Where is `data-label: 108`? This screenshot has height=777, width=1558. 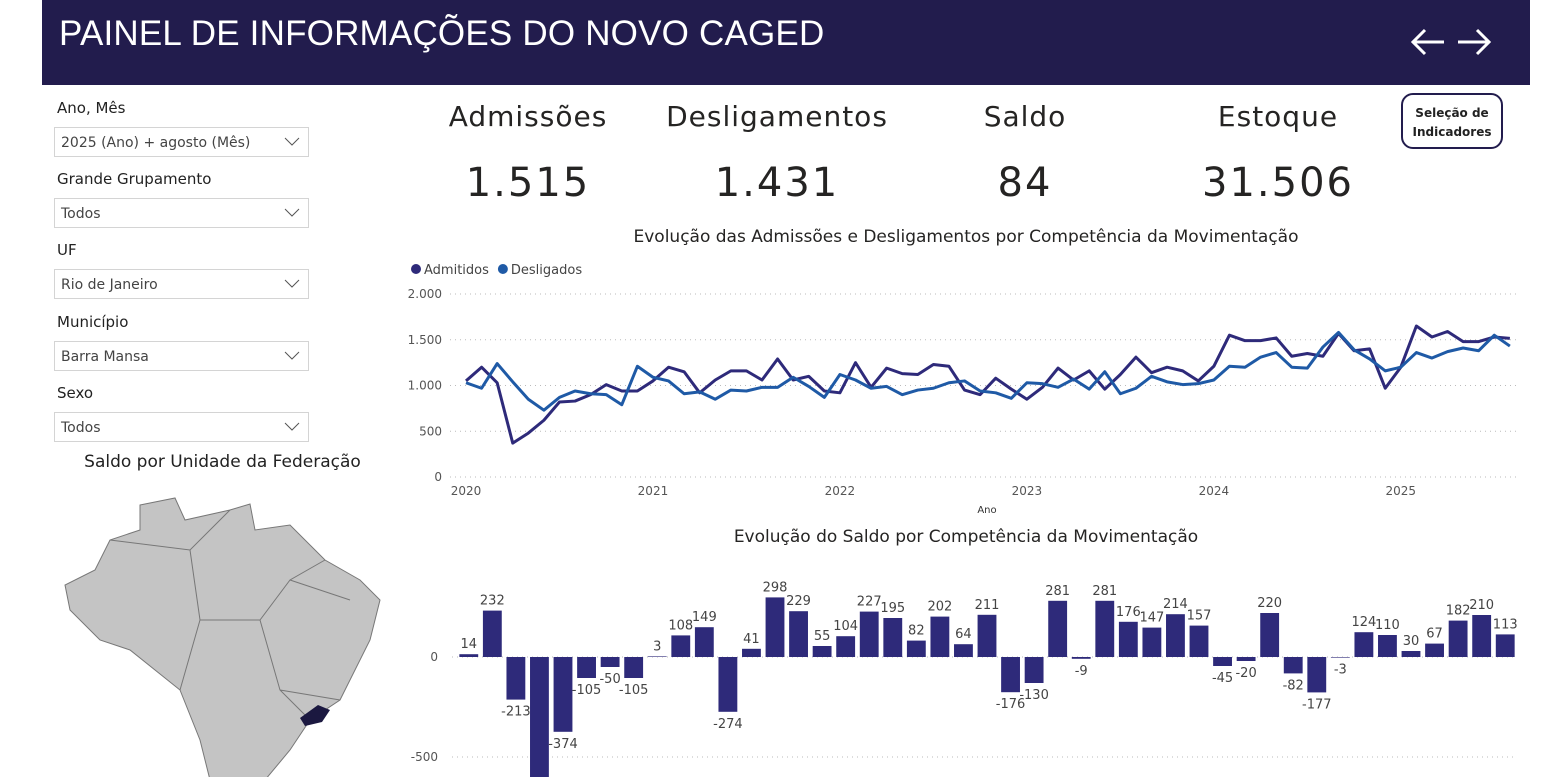 data-label: 108 is located at coordinates (680, 625).